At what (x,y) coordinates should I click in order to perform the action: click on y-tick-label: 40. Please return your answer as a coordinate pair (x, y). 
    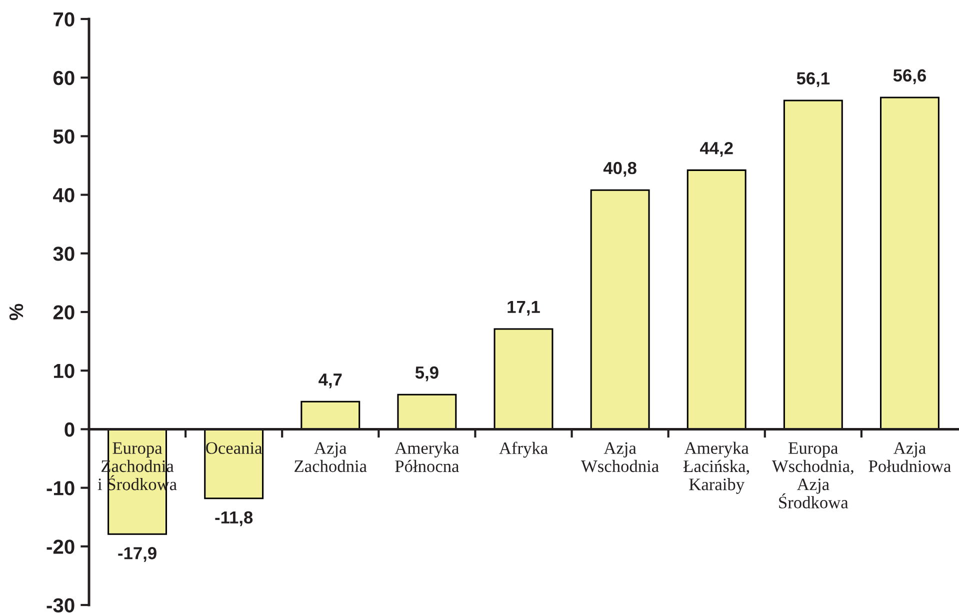
    Looking at the image, I should click on (63, 195).